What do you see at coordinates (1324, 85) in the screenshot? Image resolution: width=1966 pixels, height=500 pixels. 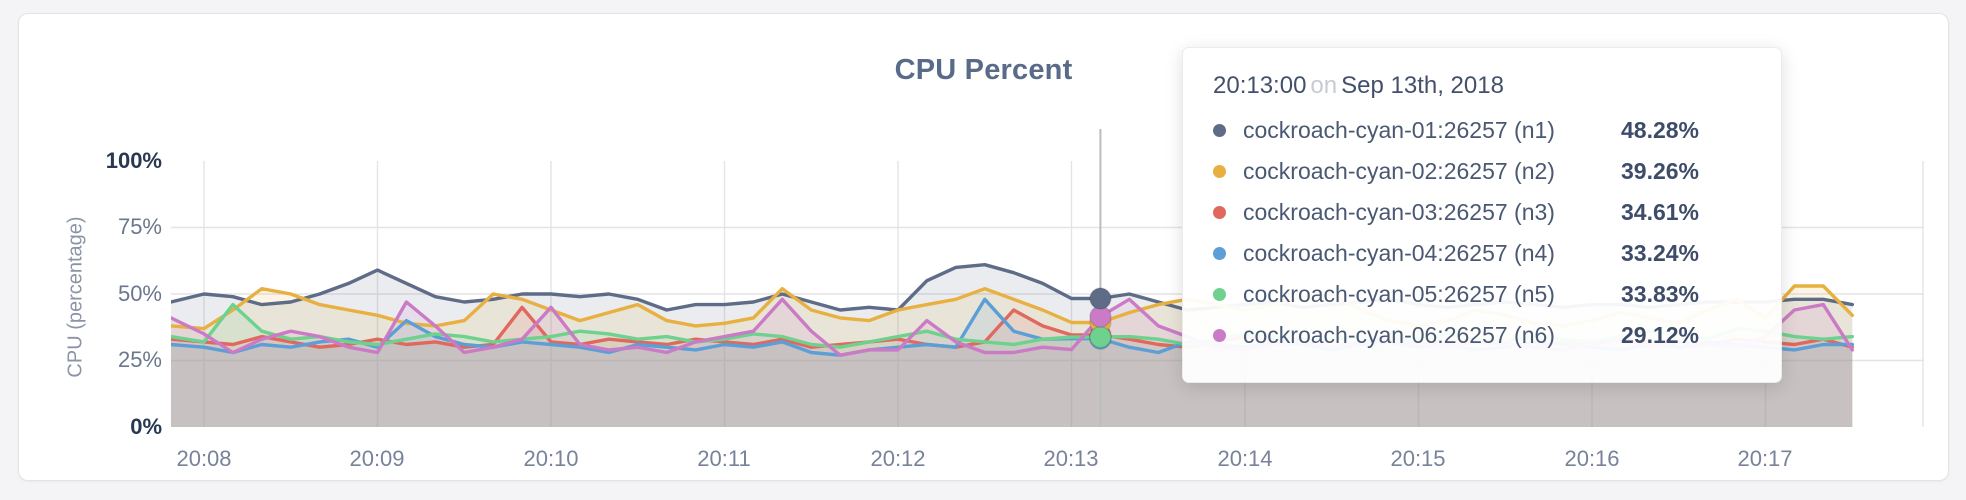 I see `tooltip-conjunction: on` at bounding box center [1324, 85].